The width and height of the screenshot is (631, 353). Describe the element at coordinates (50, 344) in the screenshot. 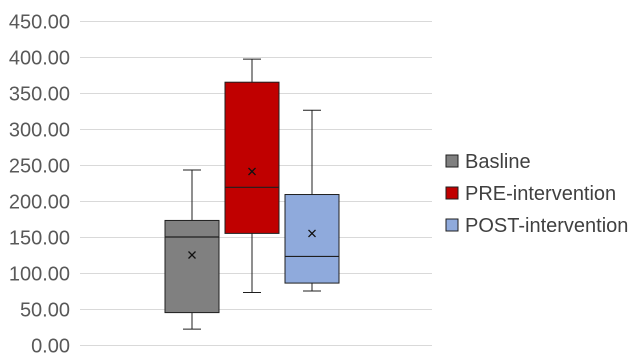

I see `y-tick-label: 0.00` at that location.